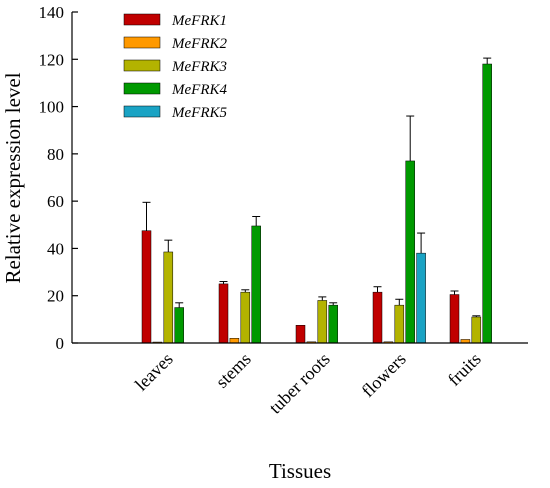 The image size is (550, 488). Describe the element at coordinates (233, 370) in the screenshot. I see `x-category-label: stems` at that location.